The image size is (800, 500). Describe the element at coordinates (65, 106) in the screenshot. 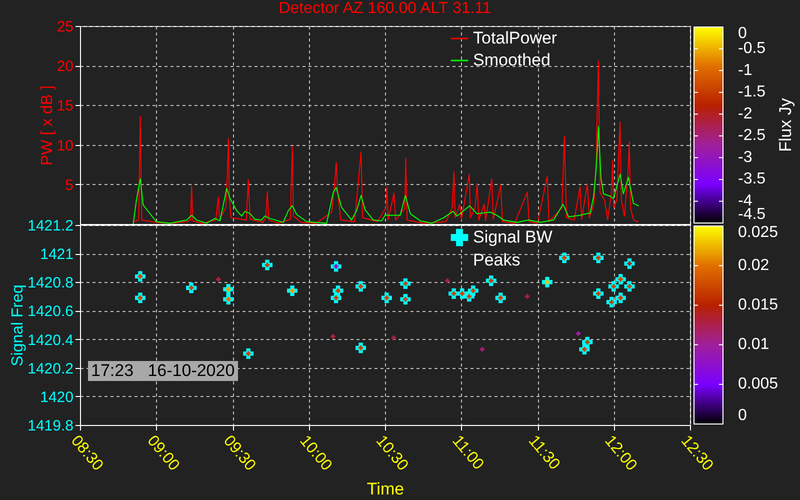

I see `y-tick-label: 15` at that location.